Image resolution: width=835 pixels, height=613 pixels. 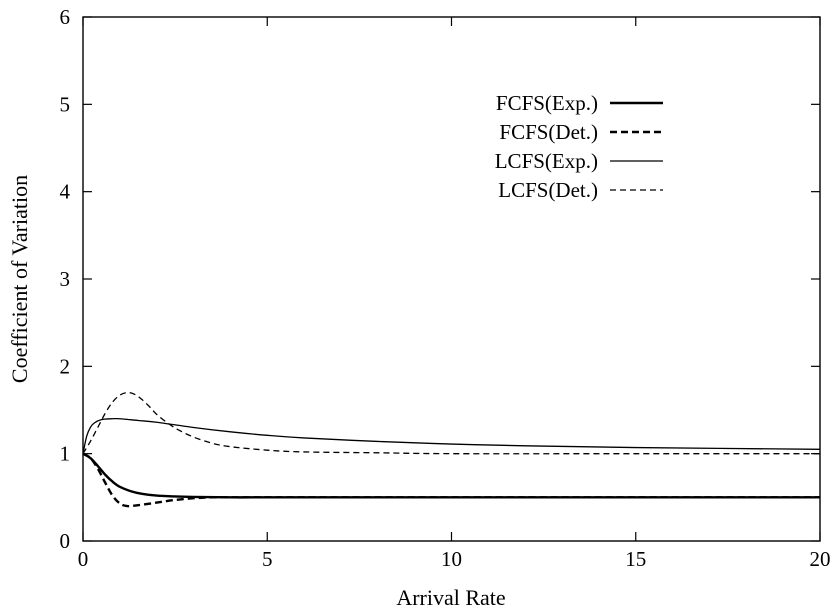 I want to click on y-tick-label: 1, so click(x=65, y=454).